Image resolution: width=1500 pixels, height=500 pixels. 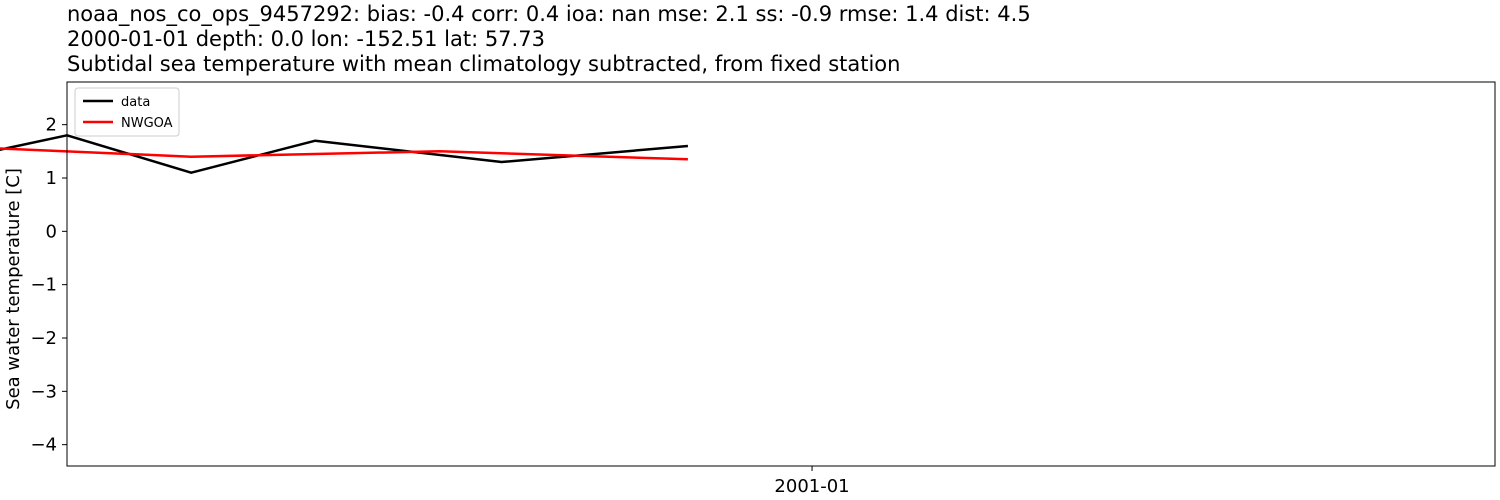 I want to click on y-axis: 2 1 0 −1 −2 −3 −4, so click(x=48, y=285).